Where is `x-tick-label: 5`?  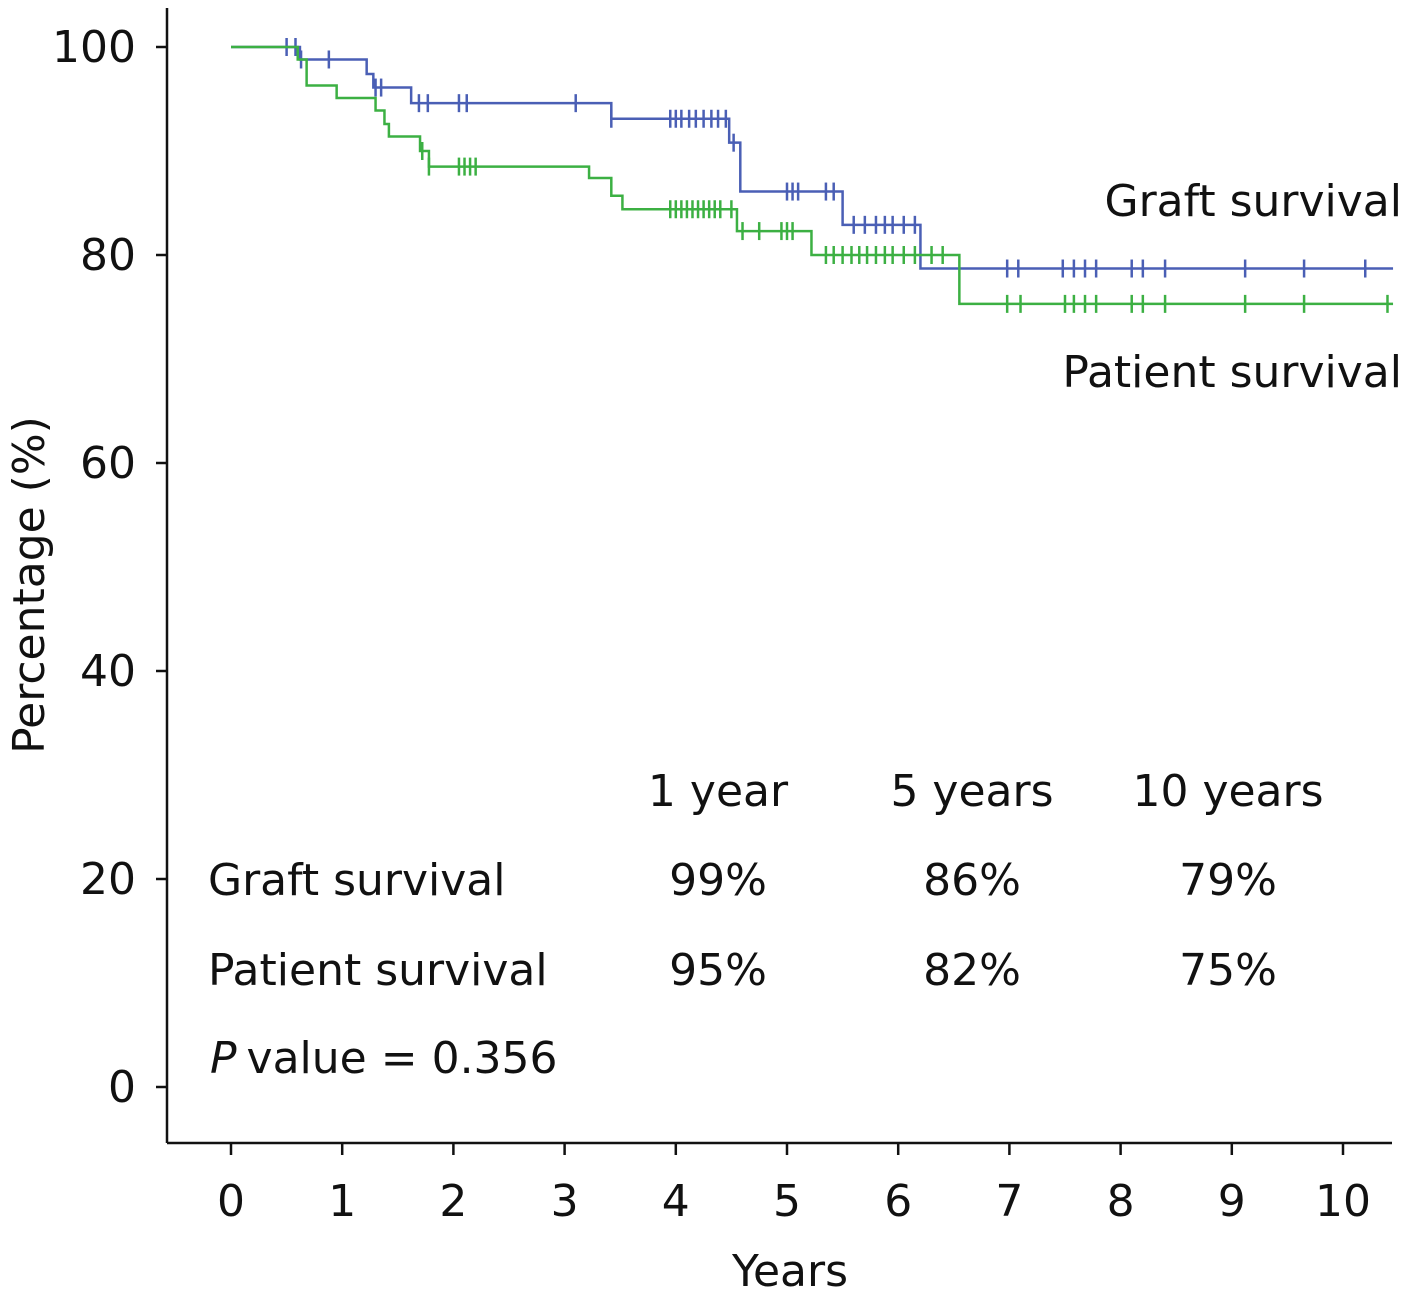
x-tick-label: 5 is located at coordinates (787, 1201).